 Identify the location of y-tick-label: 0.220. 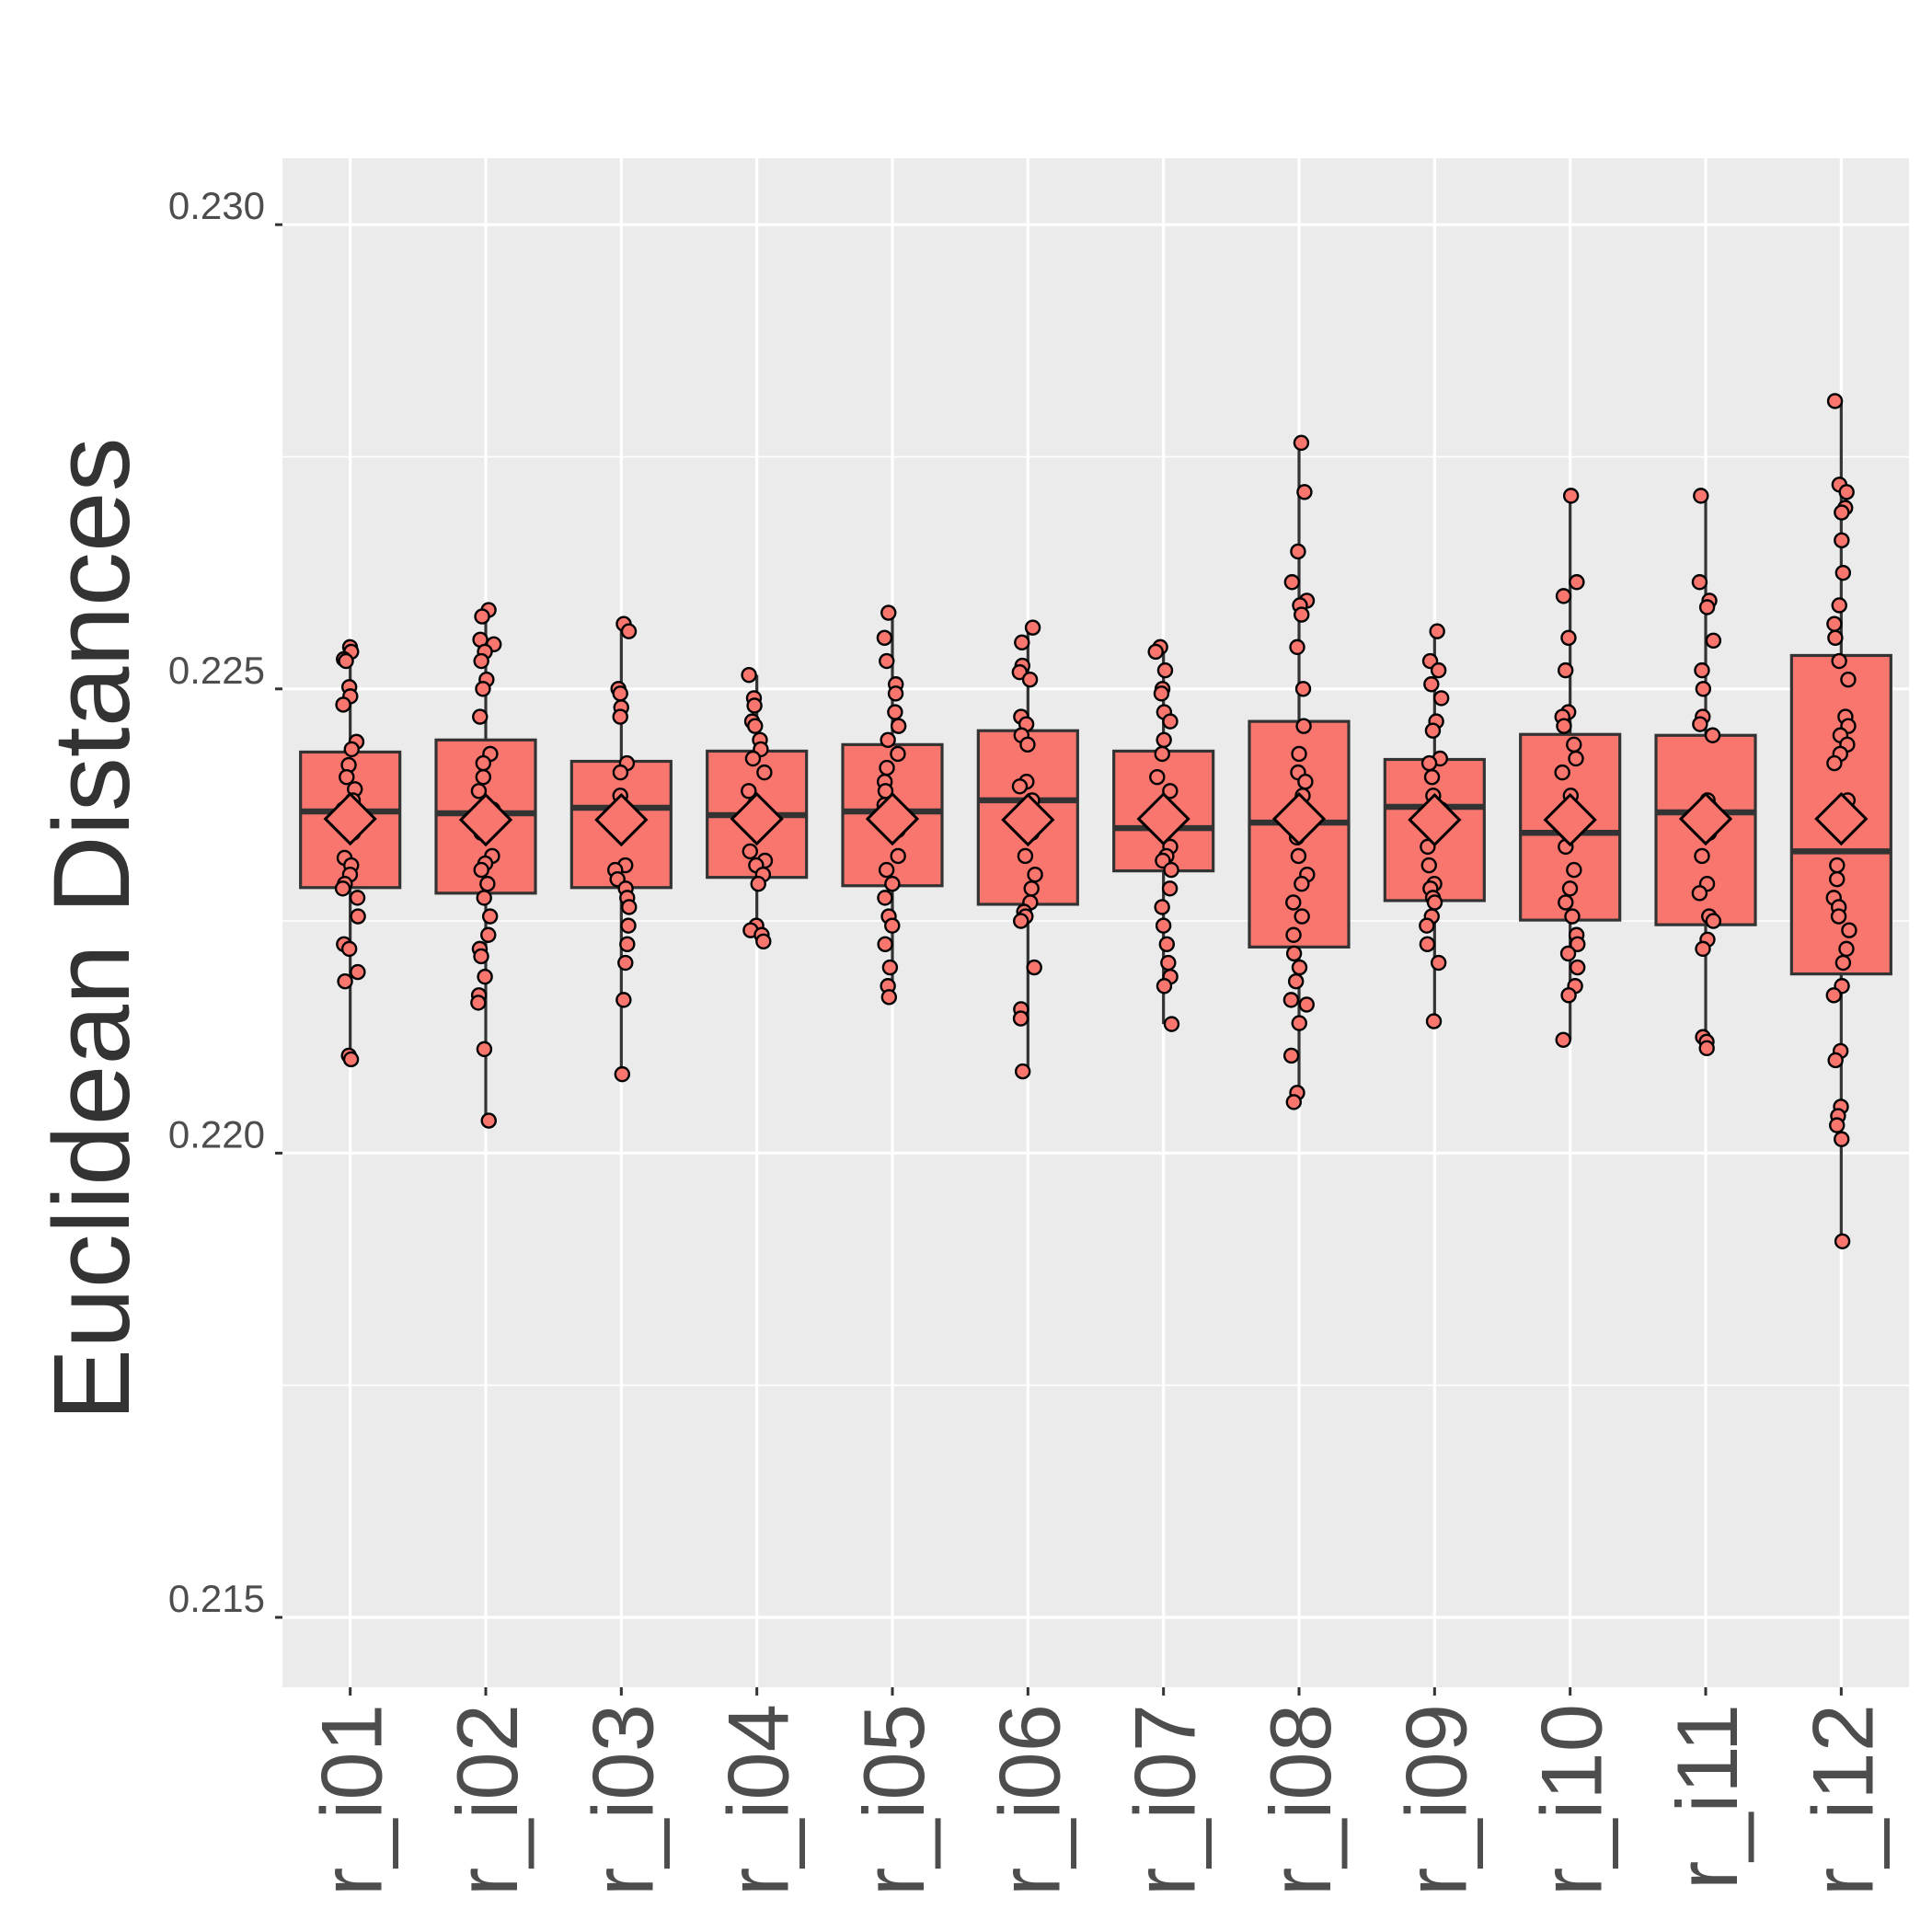
(216, 1134).